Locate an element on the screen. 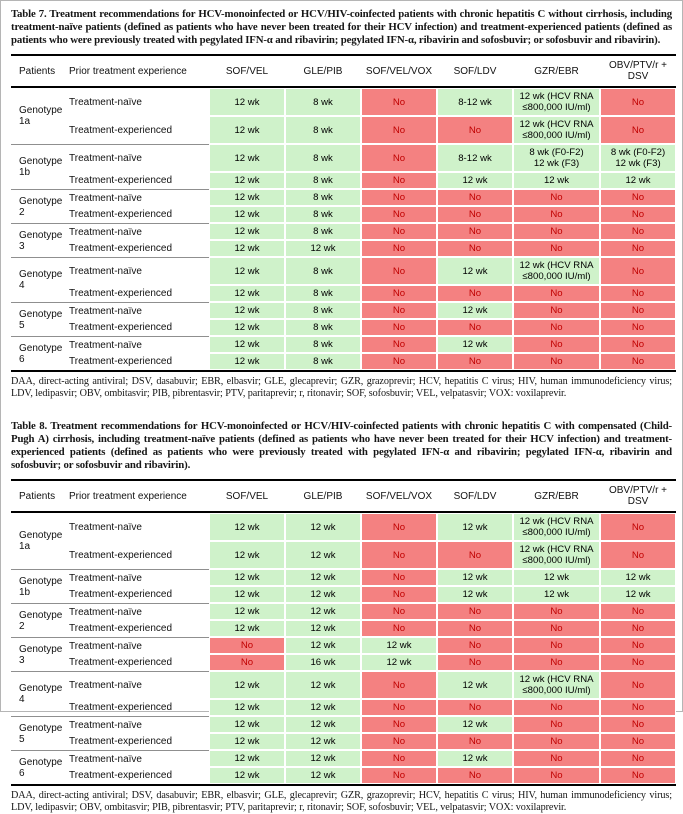  recommendation-cell-recommended: 8 wk (F0-F2) 12 wk (F3) is located at coordinates (638, 158).